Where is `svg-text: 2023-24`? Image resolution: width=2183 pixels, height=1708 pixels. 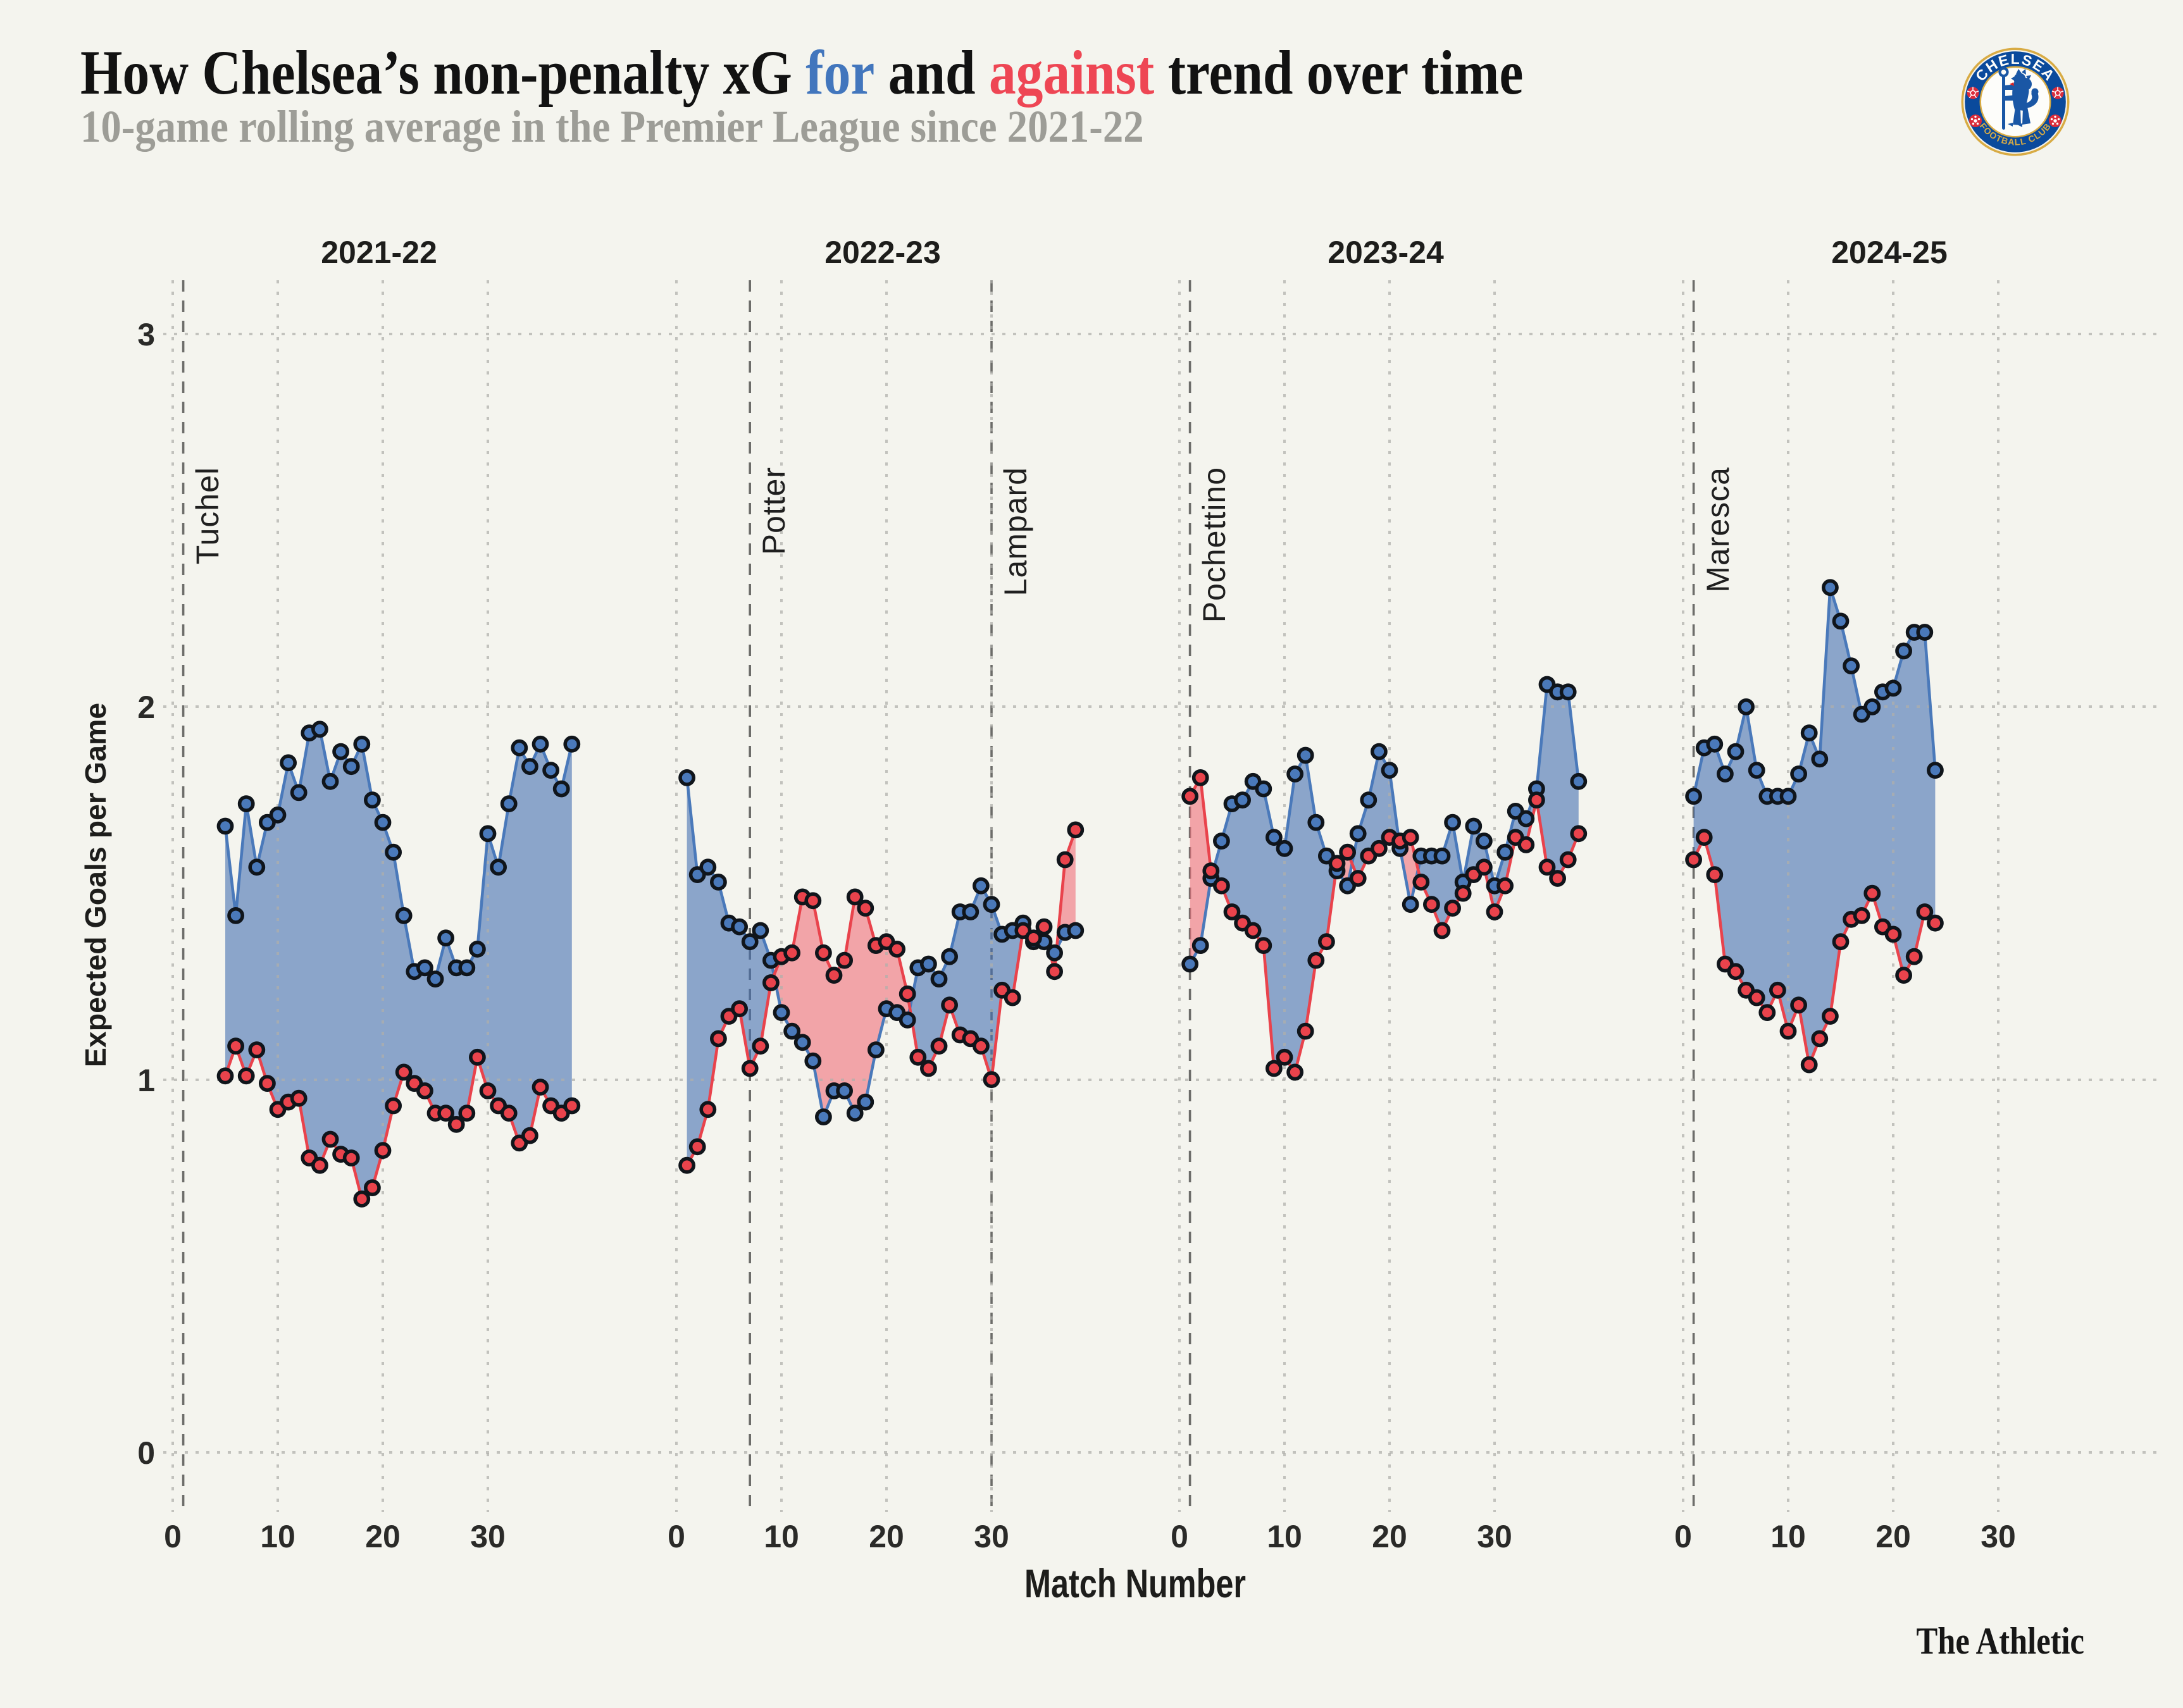
svg-text: 2023-24 is located at coordinates (1386, 252).